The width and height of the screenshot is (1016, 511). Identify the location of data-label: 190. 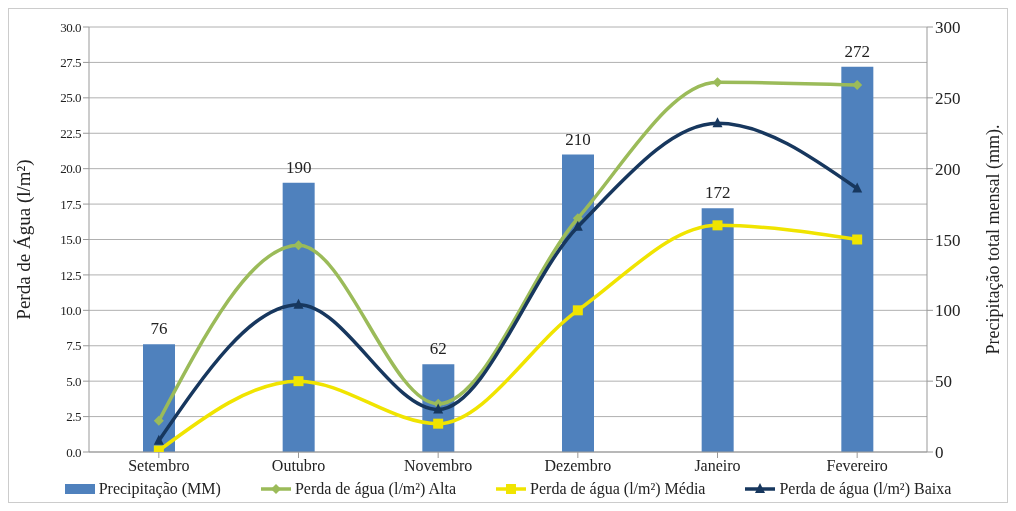
(298, 167).